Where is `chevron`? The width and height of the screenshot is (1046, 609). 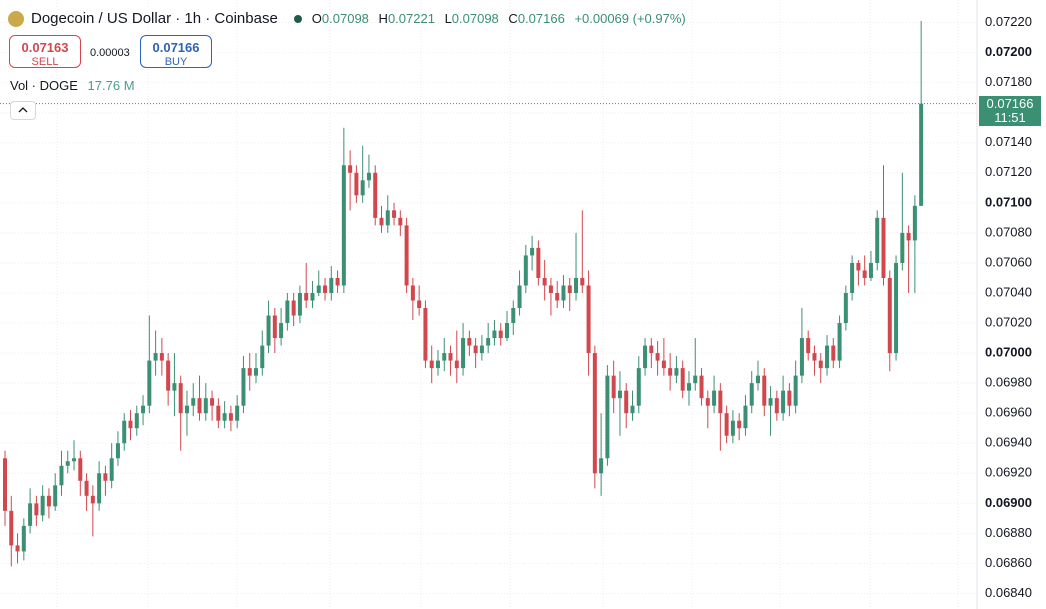 chevron is located at coordinates (23, 110).